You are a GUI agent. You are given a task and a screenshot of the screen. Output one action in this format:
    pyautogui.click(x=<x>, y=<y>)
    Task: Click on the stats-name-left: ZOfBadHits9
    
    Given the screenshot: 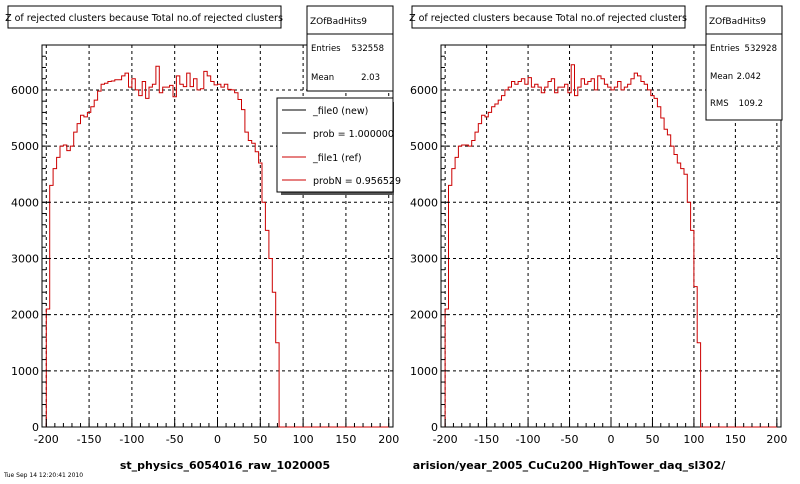 What is the action you would take?
    pyautogui.click(x=338, y=22)
    